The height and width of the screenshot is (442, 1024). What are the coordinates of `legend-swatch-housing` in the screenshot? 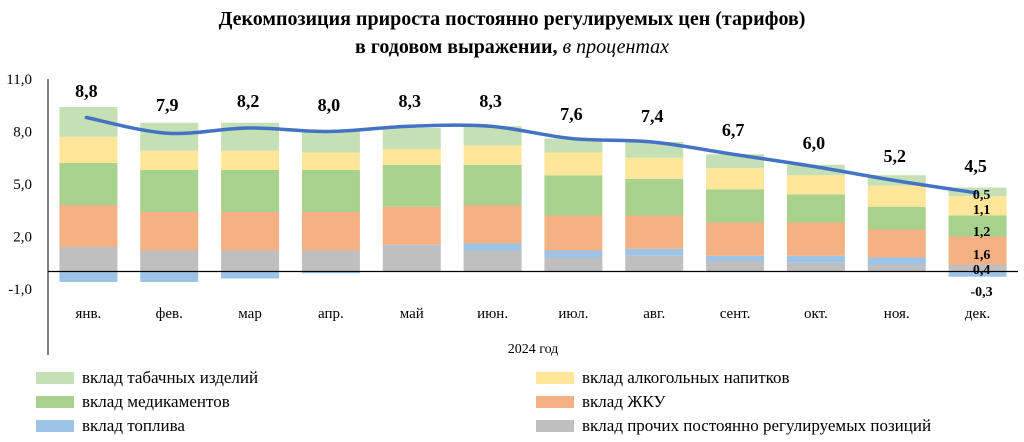 It's located at (555, 402).